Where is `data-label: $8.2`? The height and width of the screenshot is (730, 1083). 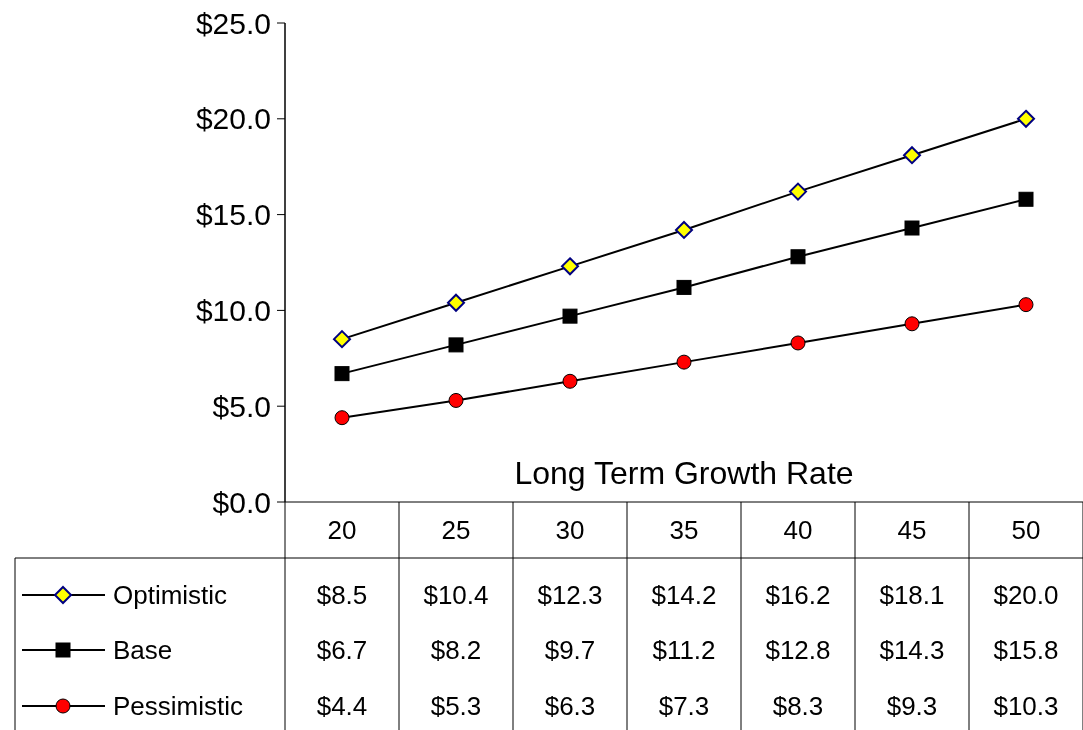
data-label: $8.2 is located at coordinates (456, 650).